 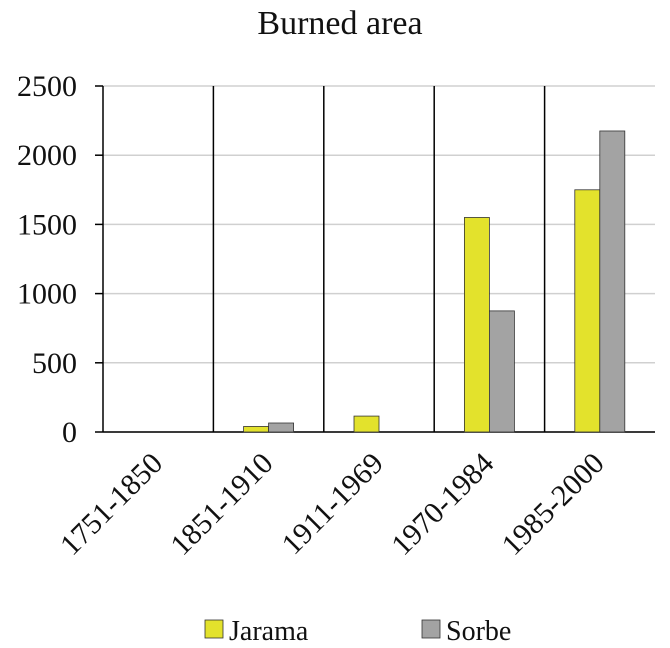 I want to click on y-tick-label: 1000, so click(x=47, y=294).